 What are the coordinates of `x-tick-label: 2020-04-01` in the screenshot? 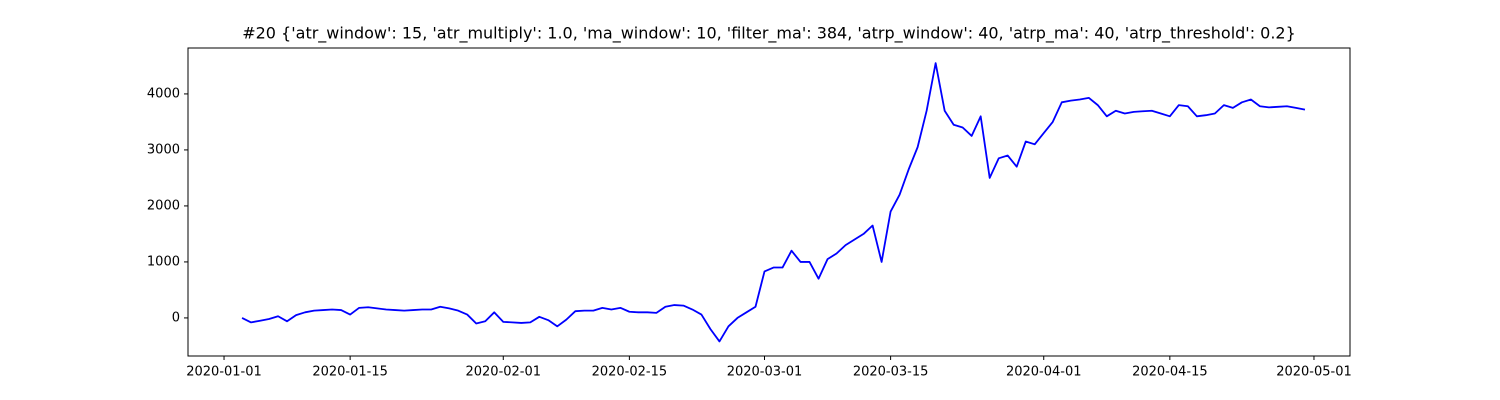 It's located at (1044, 372).